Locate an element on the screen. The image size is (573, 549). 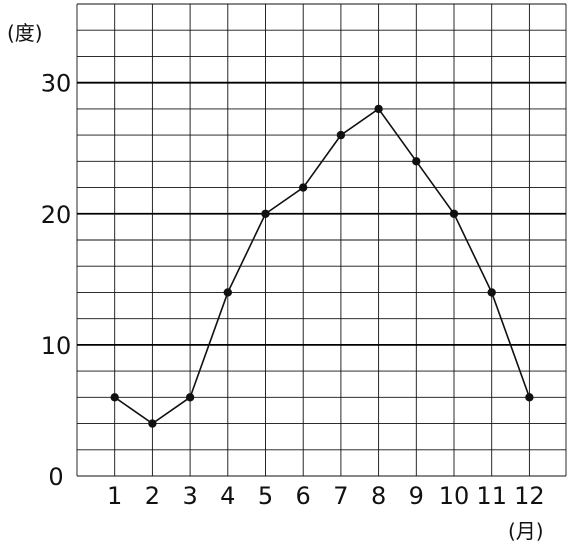
x-tick-12: 12 is located at coordinates (529, 496).